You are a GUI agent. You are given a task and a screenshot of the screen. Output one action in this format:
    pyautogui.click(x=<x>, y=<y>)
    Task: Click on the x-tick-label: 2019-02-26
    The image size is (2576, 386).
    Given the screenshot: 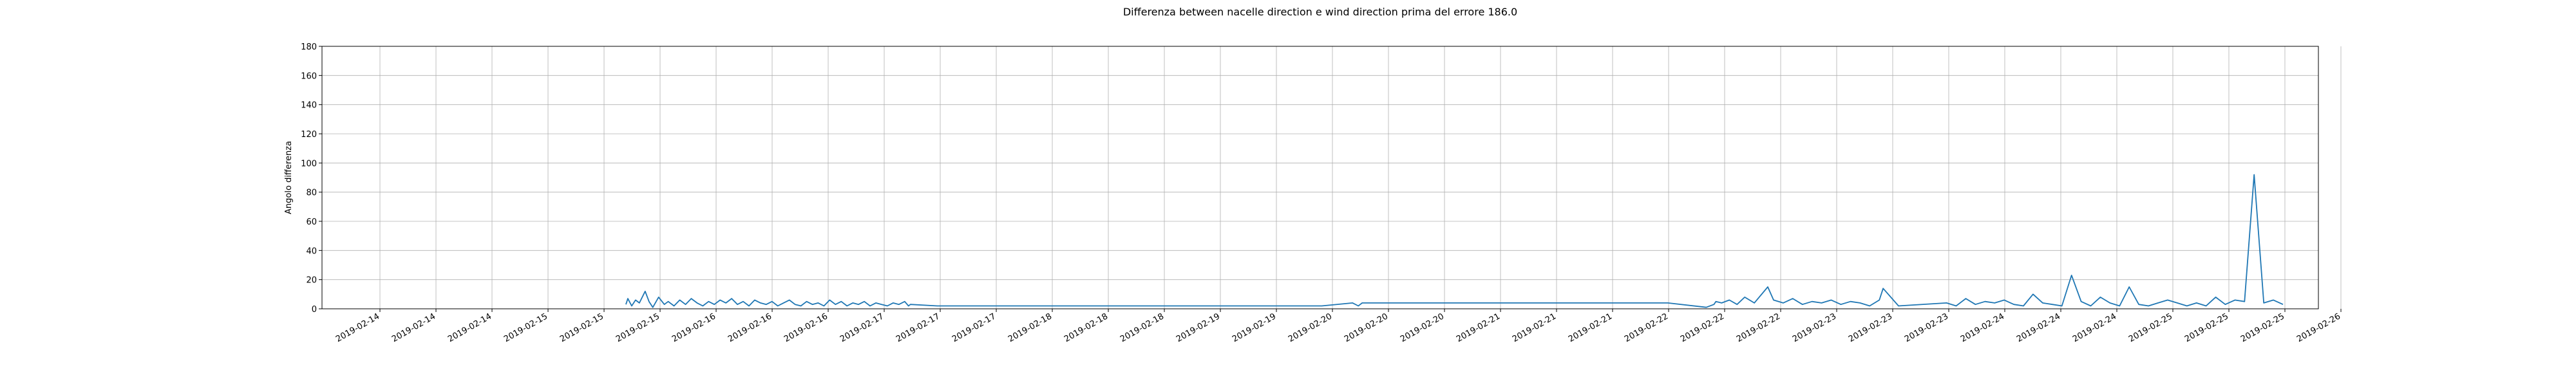 What is the action you would take?
    pyautogui.click(x=2318, y=327)
    